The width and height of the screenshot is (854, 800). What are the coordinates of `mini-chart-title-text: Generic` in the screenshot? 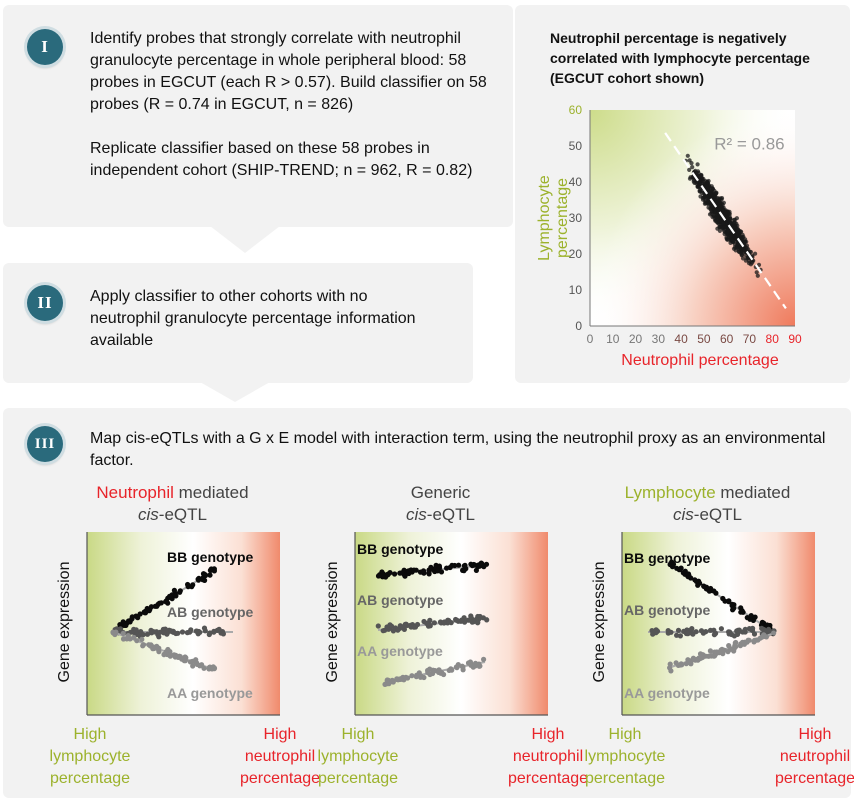 It's located at (440, 492).